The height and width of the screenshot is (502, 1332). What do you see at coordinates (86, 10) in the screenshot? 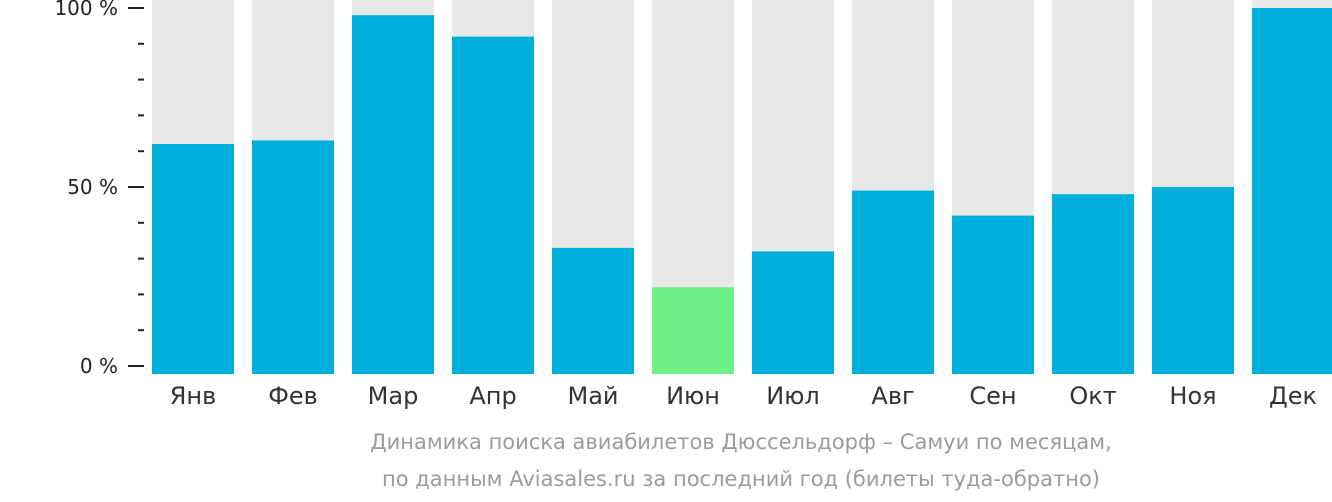
I see `y-tick-label-2: 100 %` at bounding box center [86, 10].